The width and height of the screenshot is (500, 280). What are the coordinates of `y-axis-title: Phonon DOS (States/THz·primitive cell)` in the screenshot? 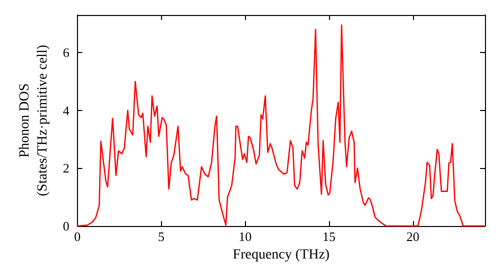 It's located at (34, 120).